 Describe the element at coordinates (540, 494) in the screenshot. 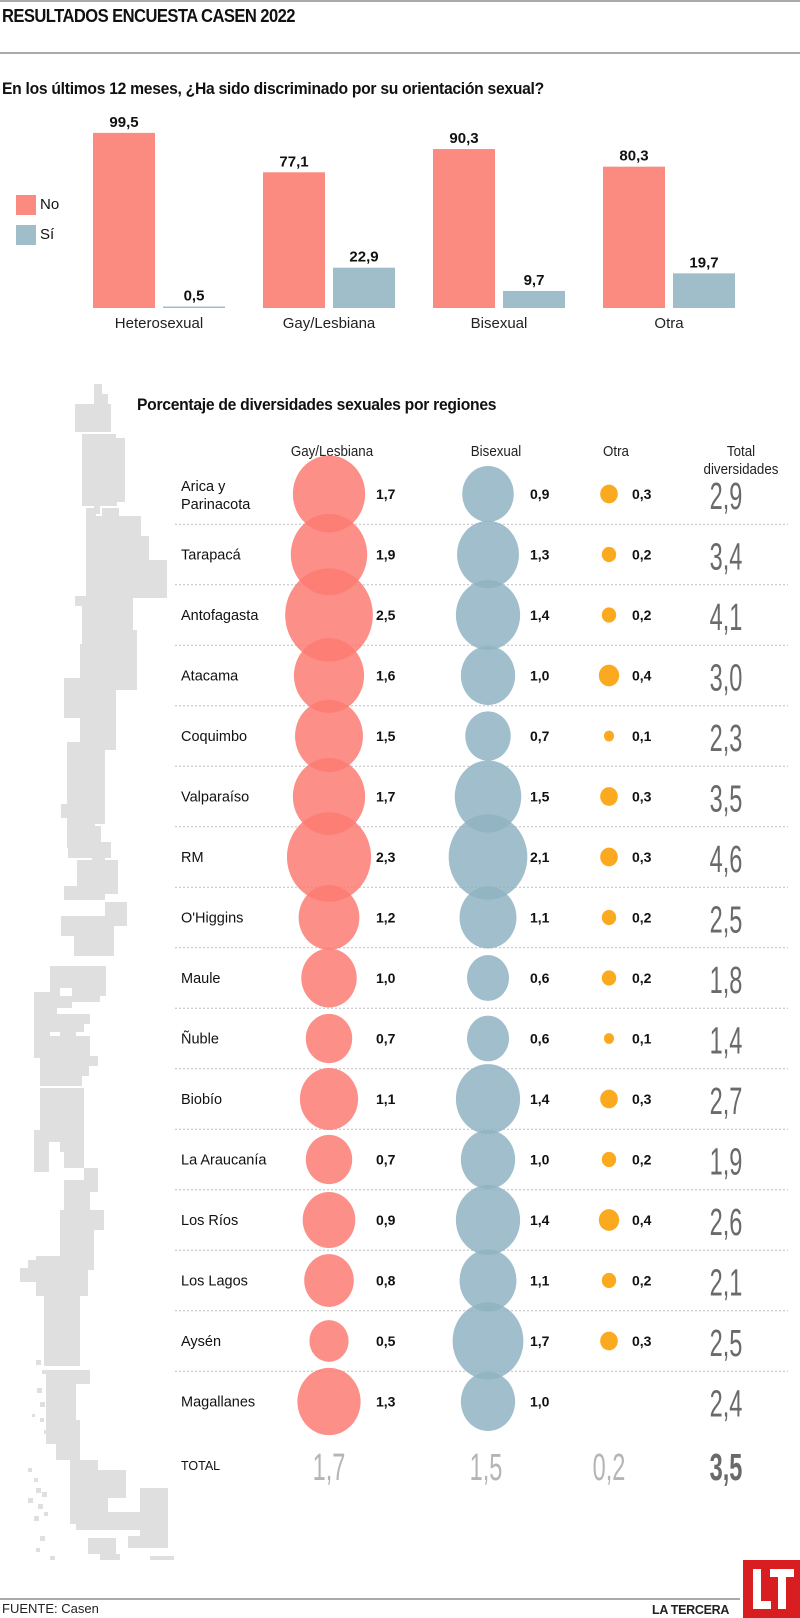

I see `value-bisexual: 0,9` at that location.